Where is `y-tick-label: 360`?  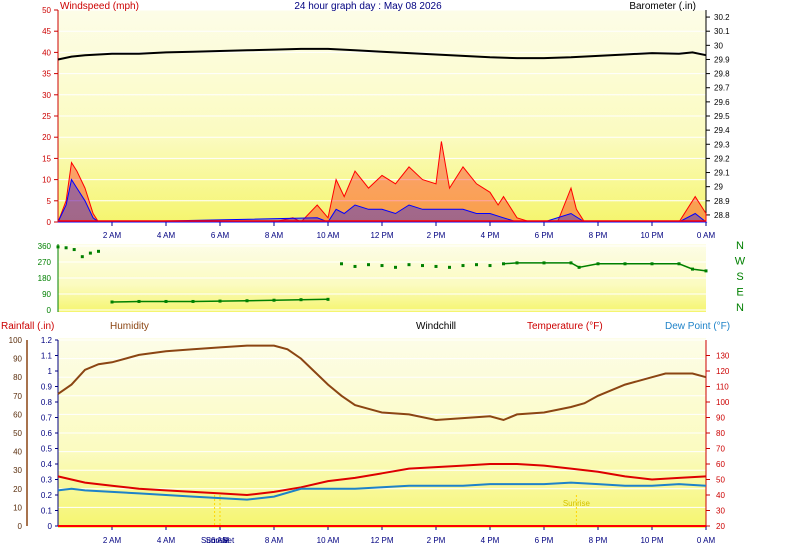
y-tick-label: 360 is located at coordinates (45, 246).